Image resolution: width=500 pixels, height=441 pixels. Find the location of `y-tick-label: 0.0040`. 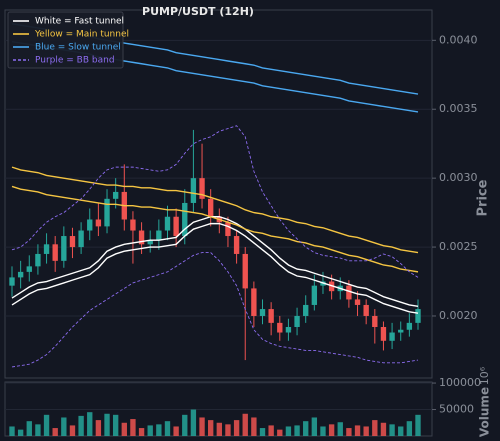

y-tick-label: 0.0040 is located at coordinates (458, 39).